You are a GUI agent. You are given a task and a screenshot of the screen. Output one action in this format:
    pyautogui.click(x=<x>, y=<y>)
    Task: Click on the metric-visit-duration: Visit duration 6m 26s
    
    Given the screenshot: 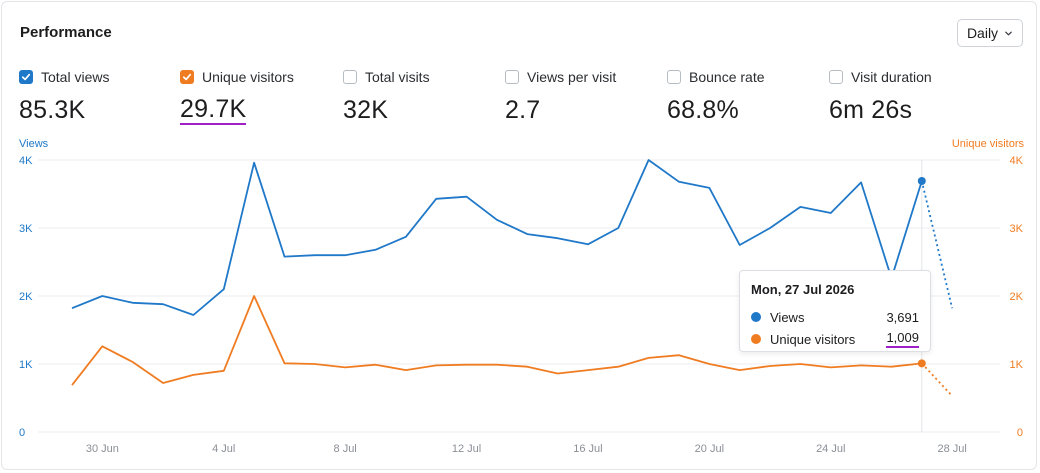 What is the action you would take?
    pyautogui.click(x=880, y=96)
    